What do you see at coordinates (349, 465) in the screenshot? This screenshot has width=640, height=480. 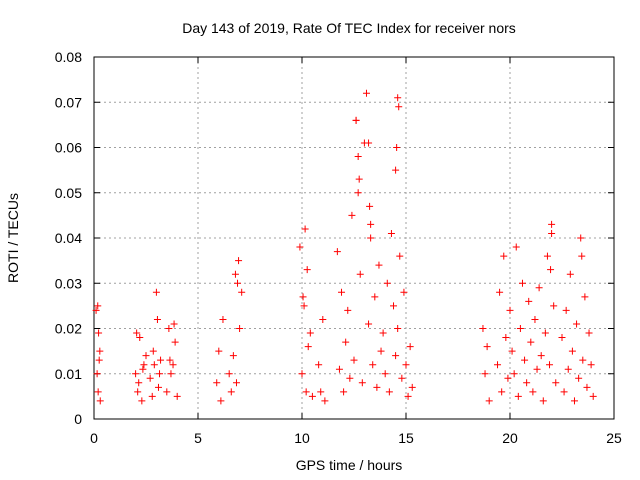 I see `x-axis-label: GPS time / hours` at bounding box center [349, 465].